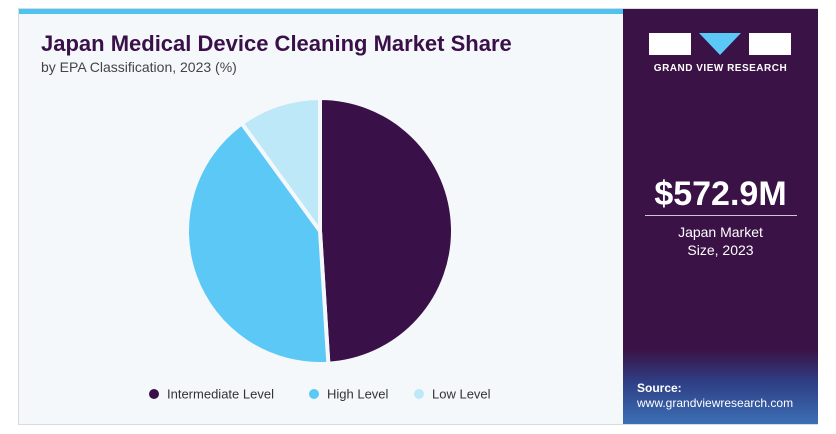 This screenshot has height=434, width=836. I want to click on divider, so click(721, 215).